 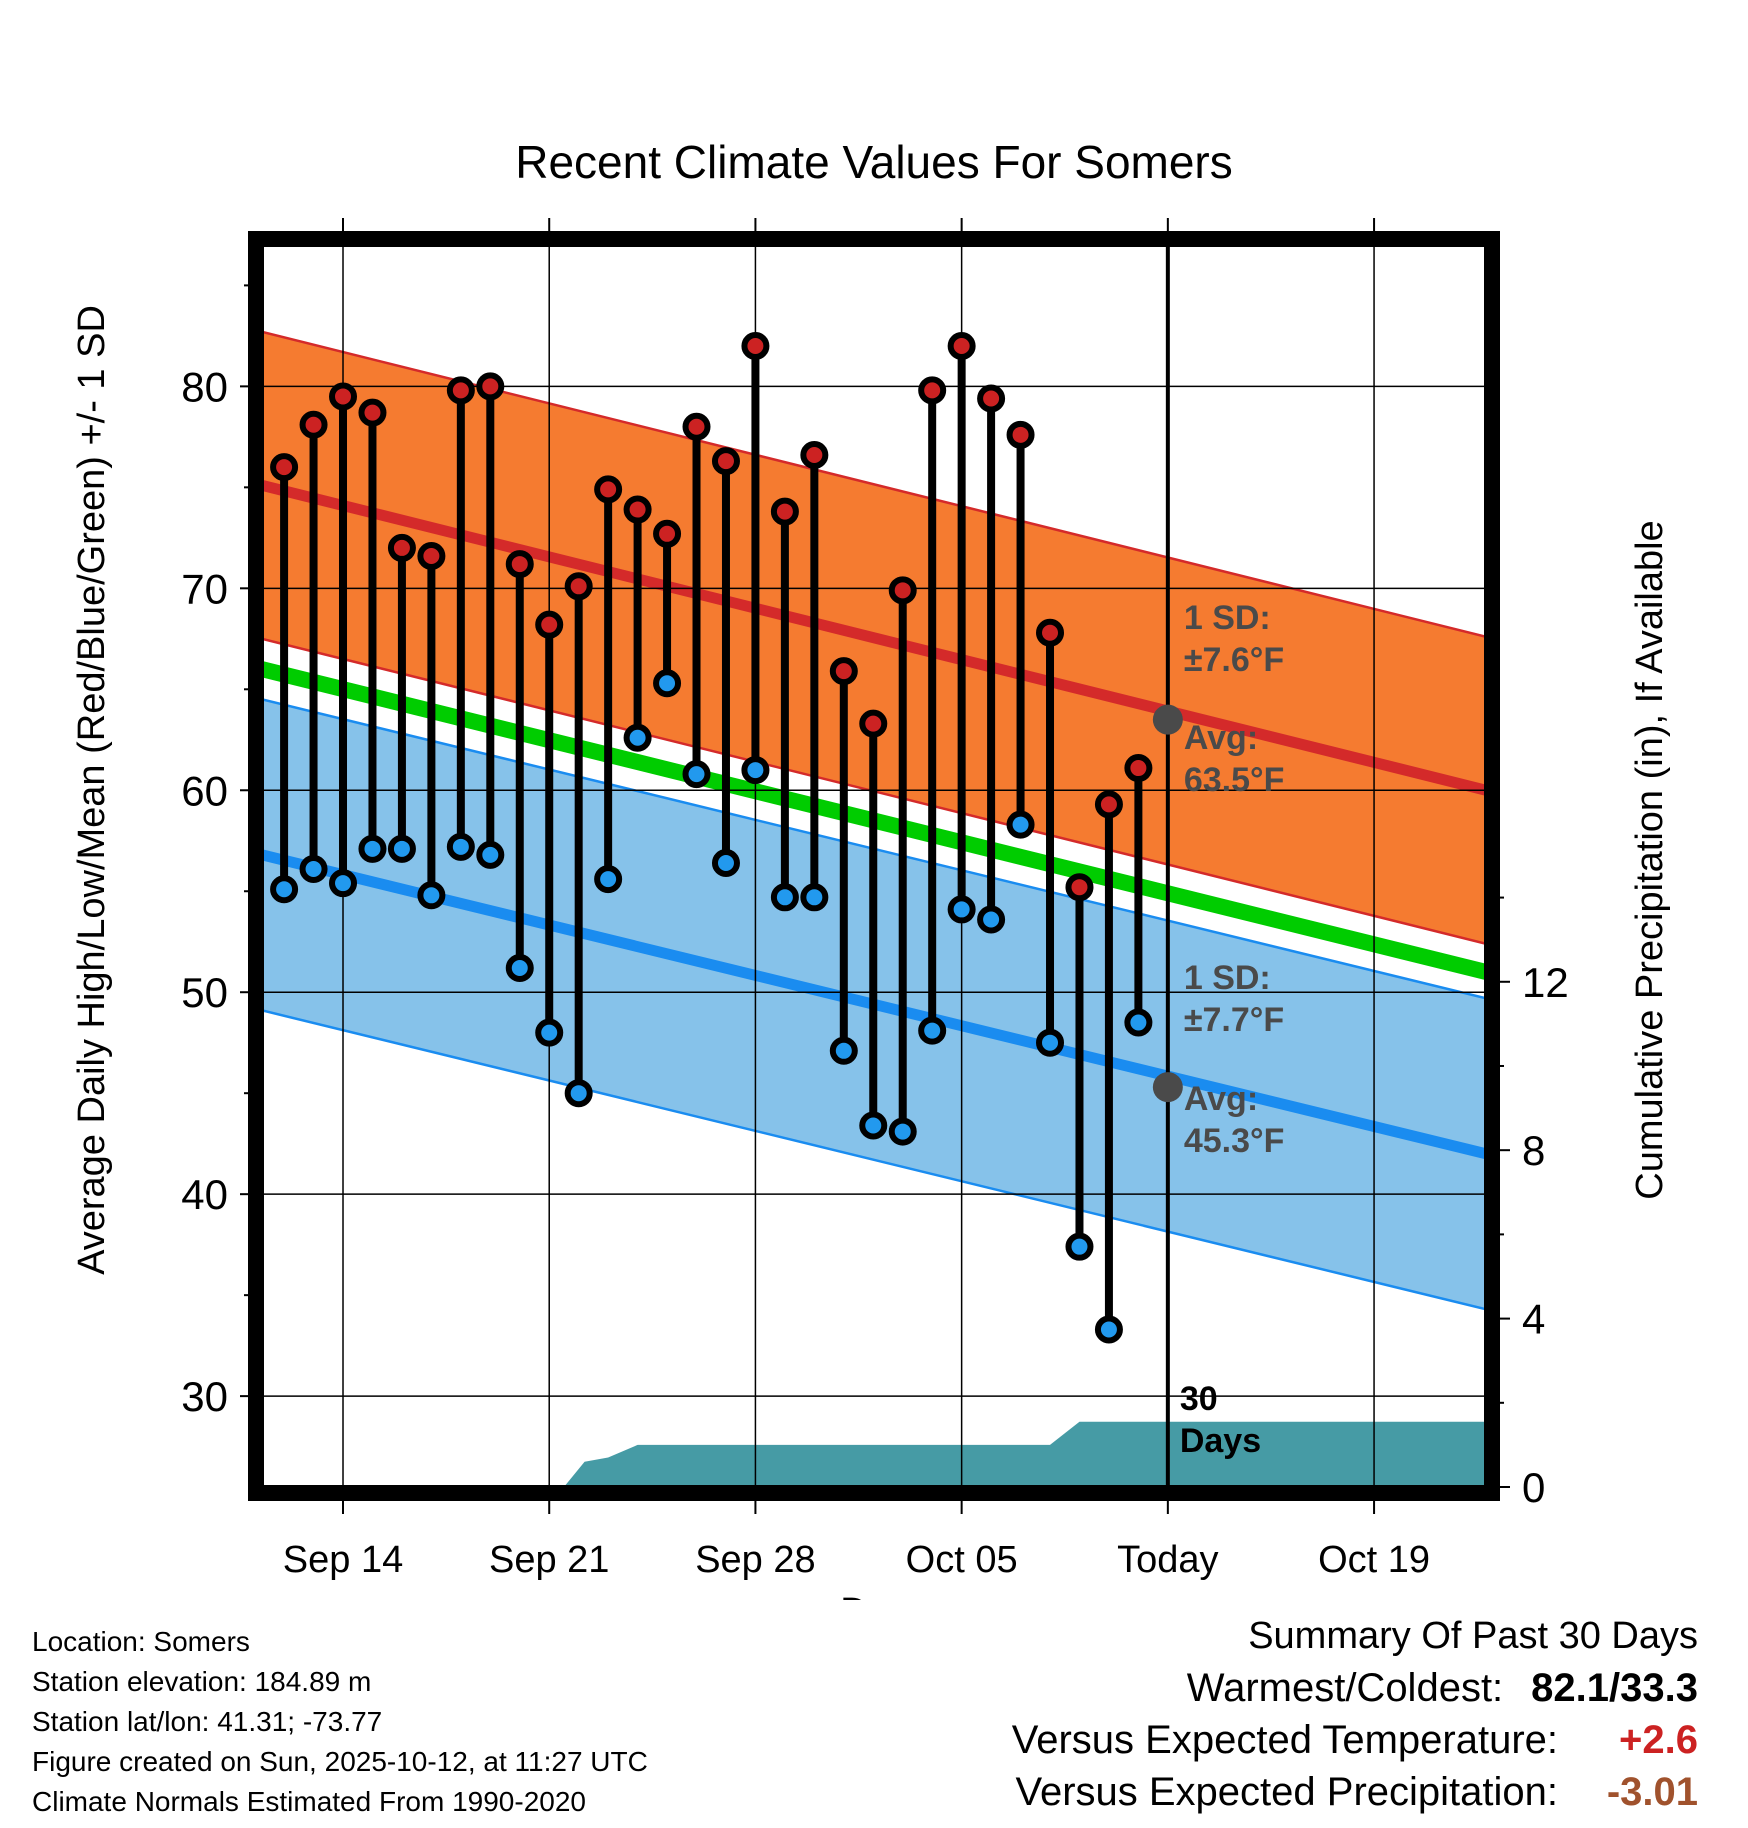 I want to click on avg-high-marker, so click(x=1167, y=719).